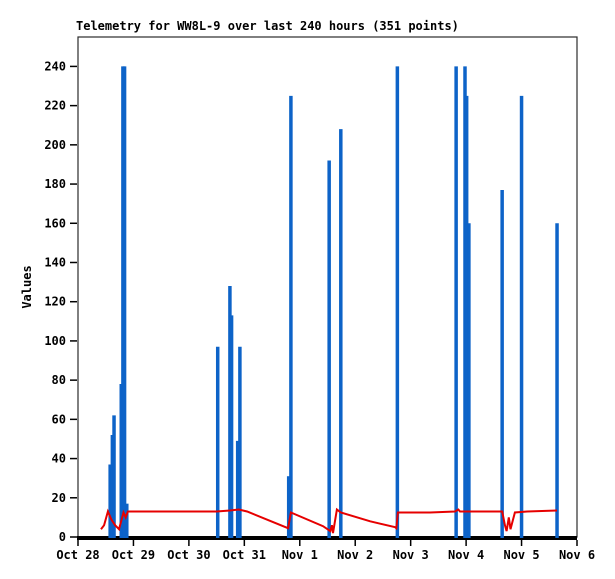 The height and width of the screenshot is (579, 615). I want to click on x-tick-label: Nov 3, so click(411, 555).